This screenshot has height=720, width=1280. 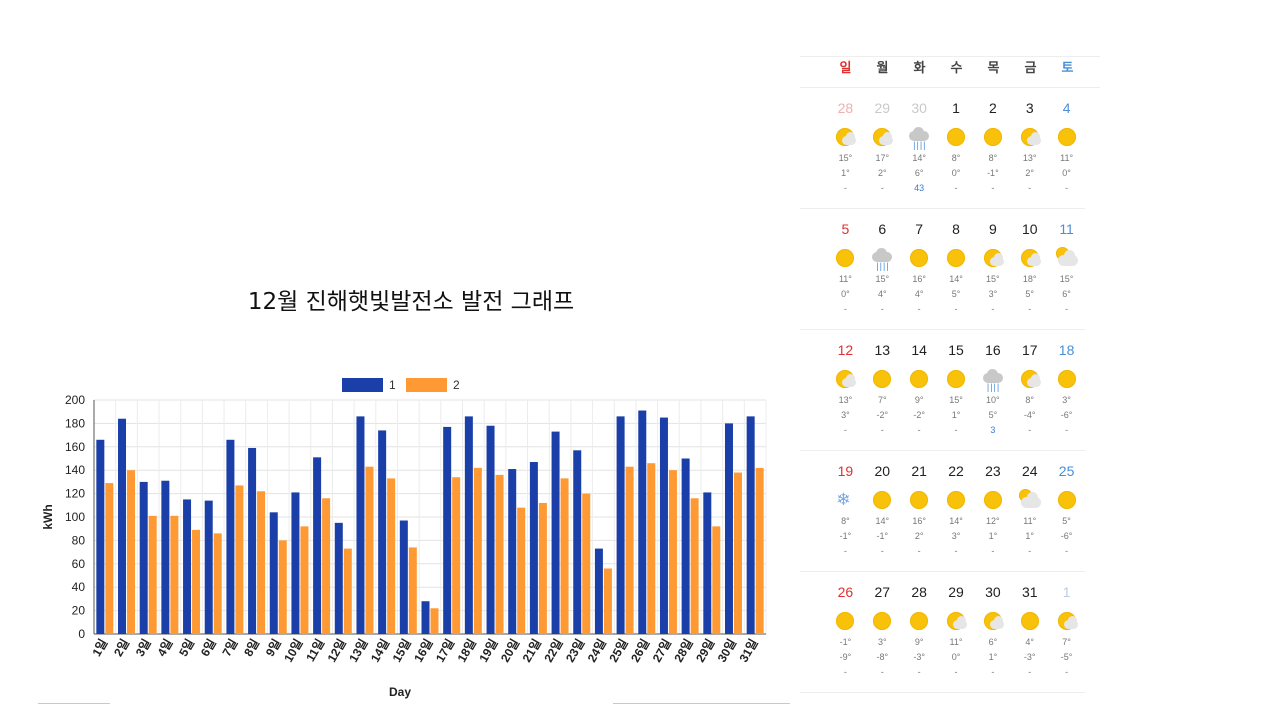 I want to click on day-number: 5, so click(x=845, y=229).